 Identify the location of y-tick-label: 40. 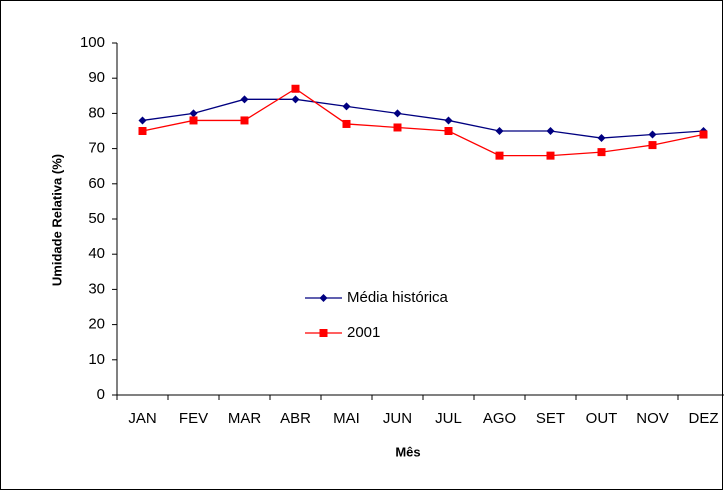
(96, 253).